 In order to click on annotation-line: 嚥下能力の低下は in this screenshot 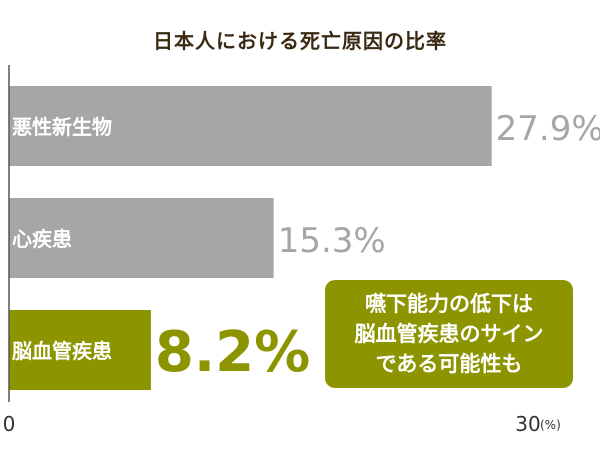, I will do `click(449, 304)`.